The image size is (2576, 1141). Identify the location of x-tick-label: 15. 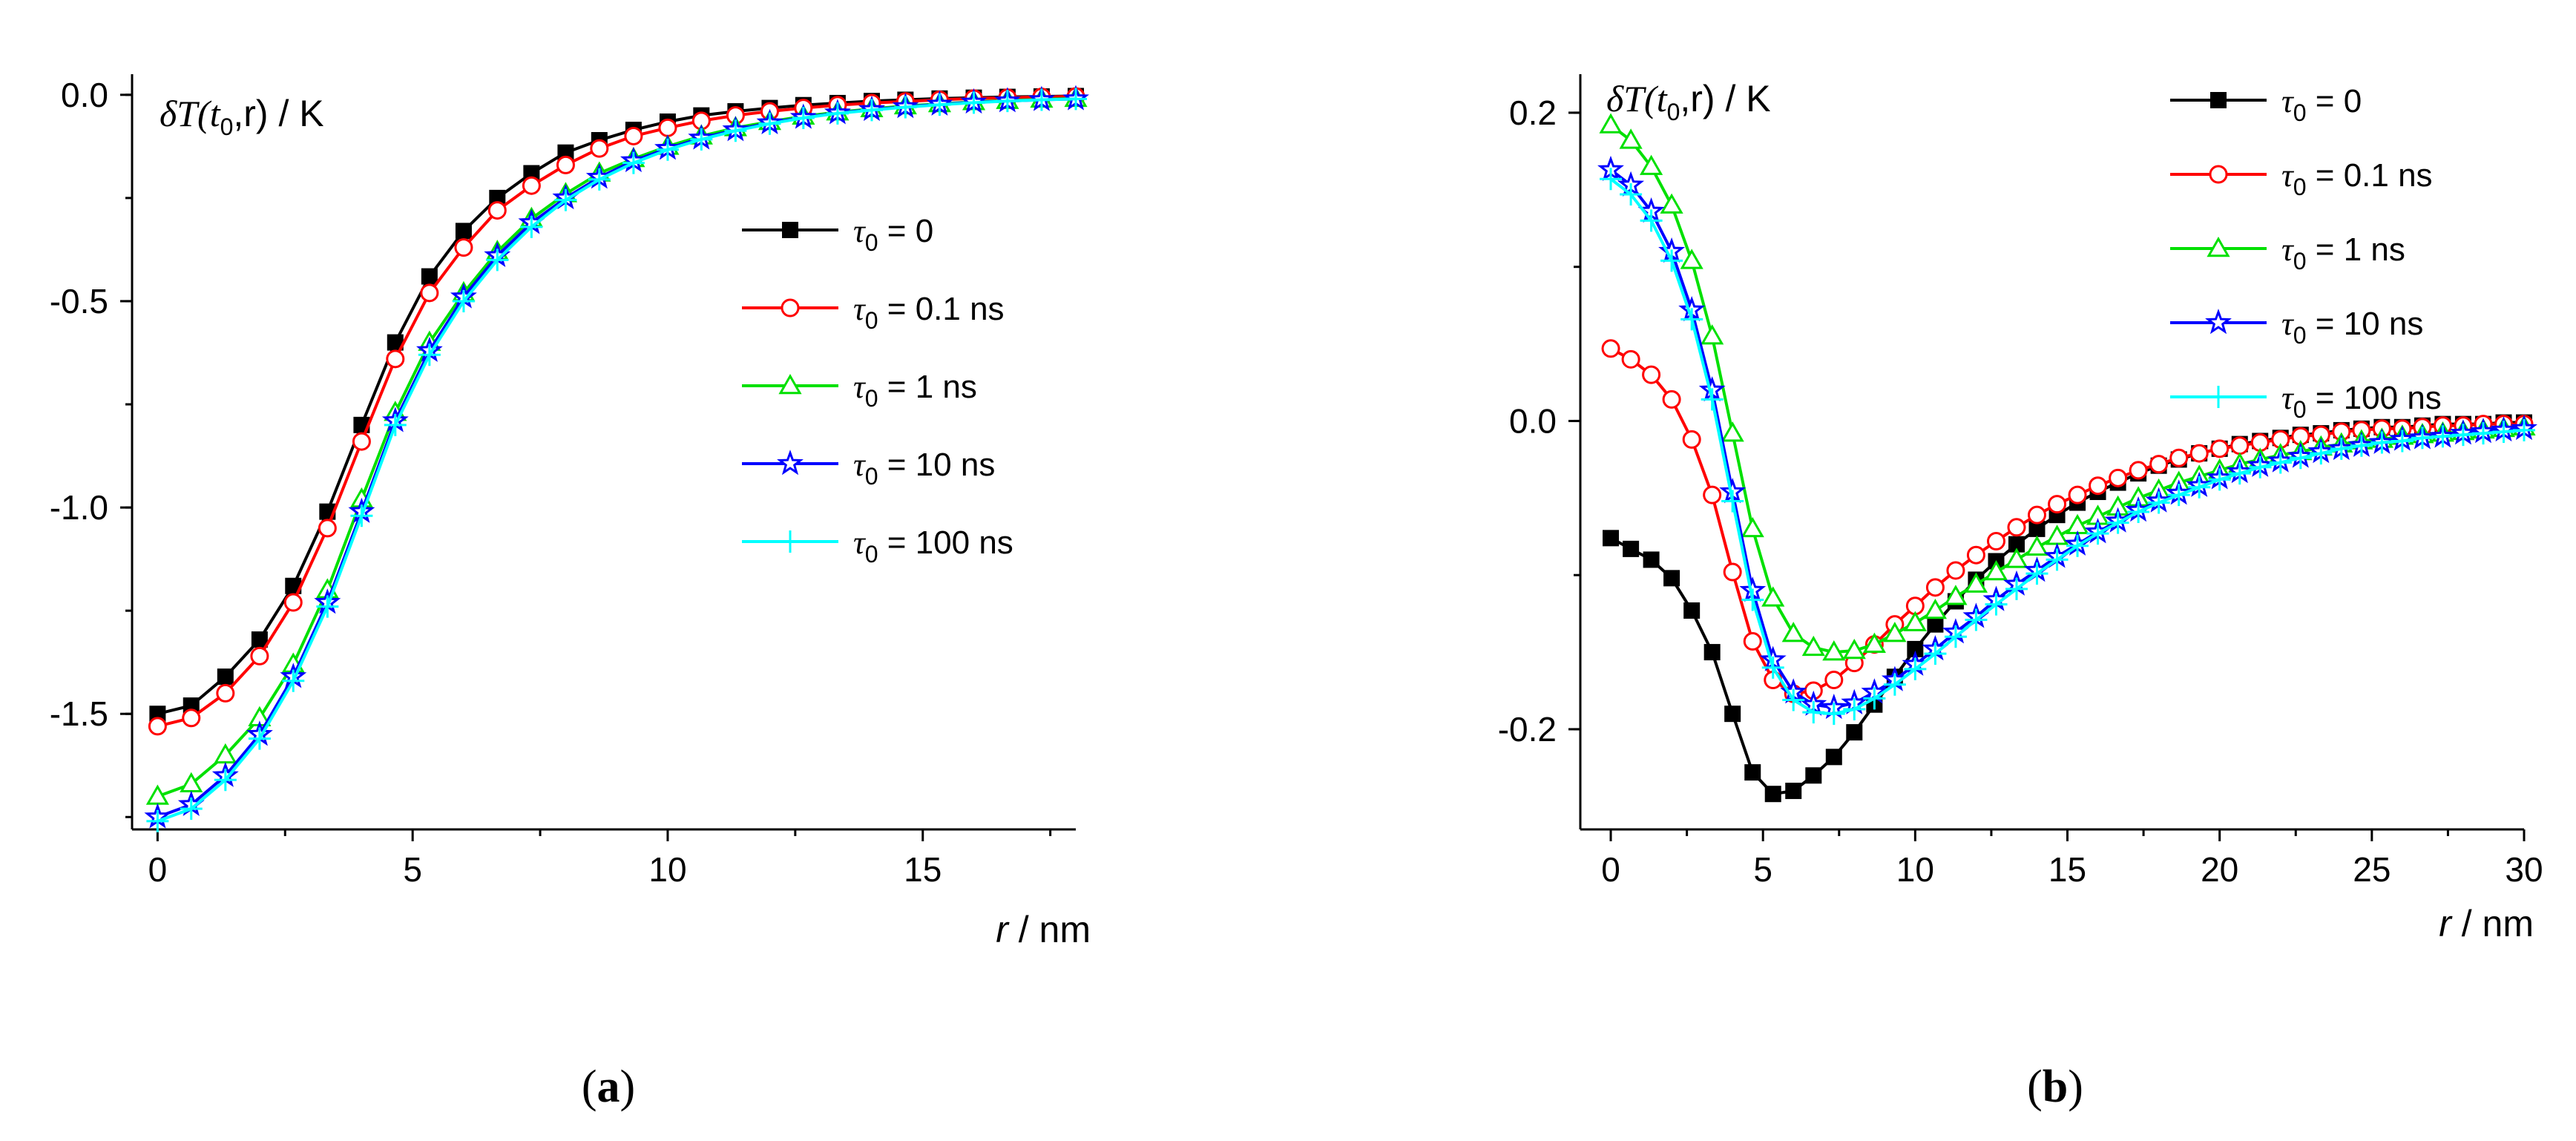
(923, 869).